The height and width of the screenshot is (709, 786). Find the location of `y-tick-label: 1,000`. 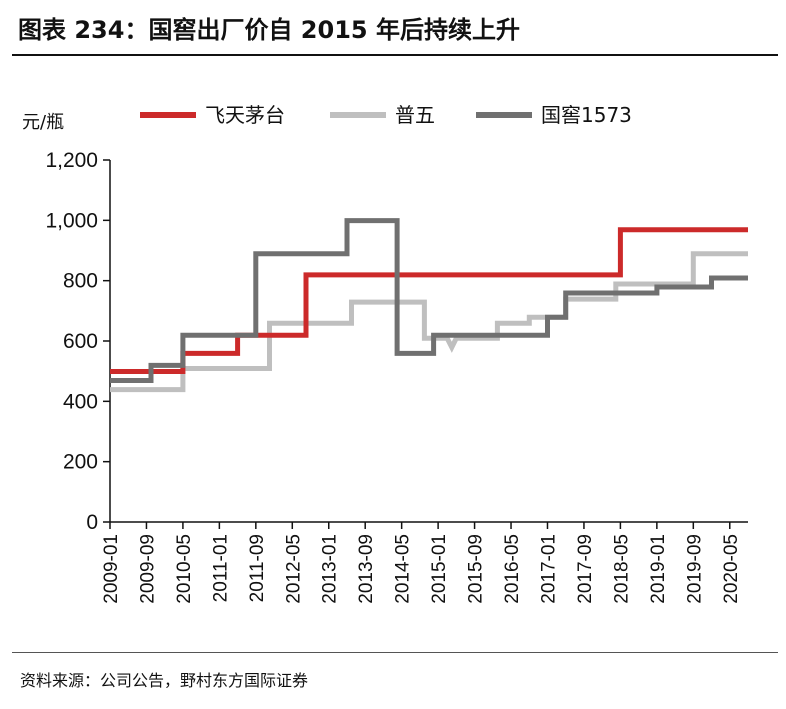

y-tick-label: 1,000 is located at coordinates (71, 220).